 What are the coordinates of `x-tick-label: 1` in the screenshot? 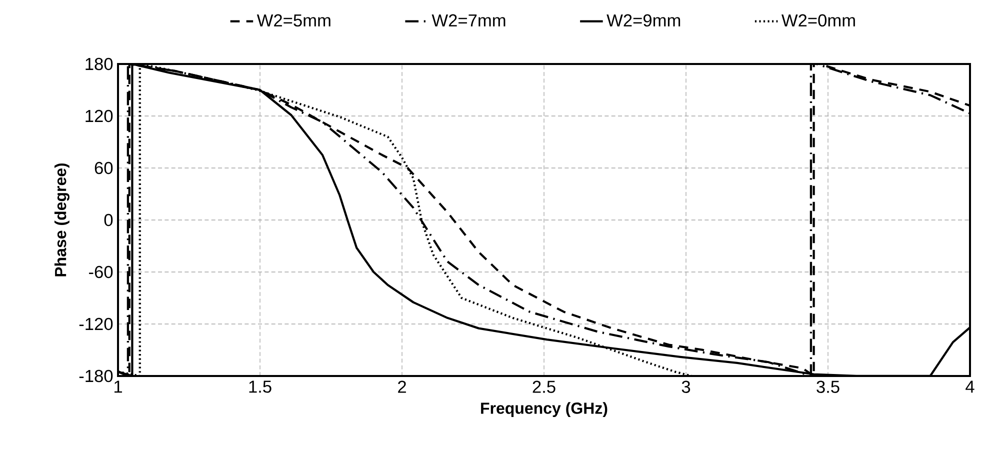 It's located at (118, 386).